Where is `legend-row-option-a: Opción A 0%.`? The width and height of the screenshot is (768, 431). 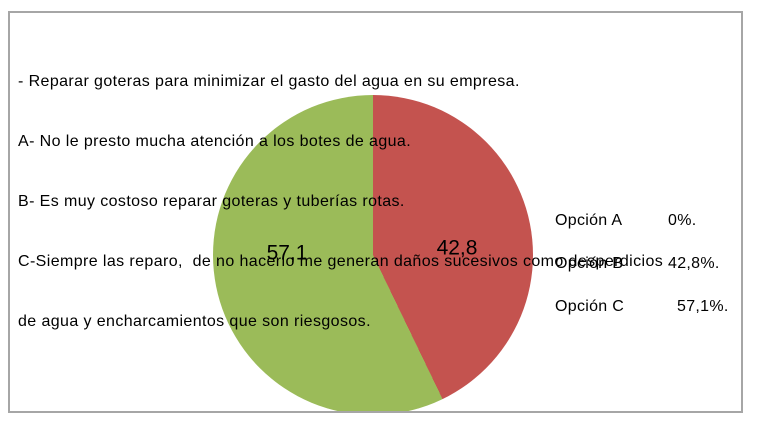
legend-row-option-a: Opción A 0%. is located at coordinates (648, 222).